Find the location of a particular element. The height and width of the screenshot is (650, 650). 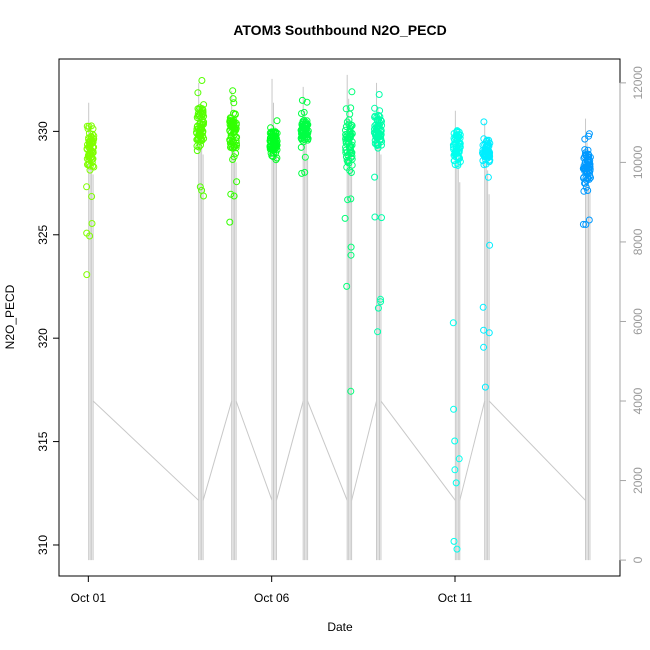

y-tick-label: 320 is located at coordinates (43, 338).